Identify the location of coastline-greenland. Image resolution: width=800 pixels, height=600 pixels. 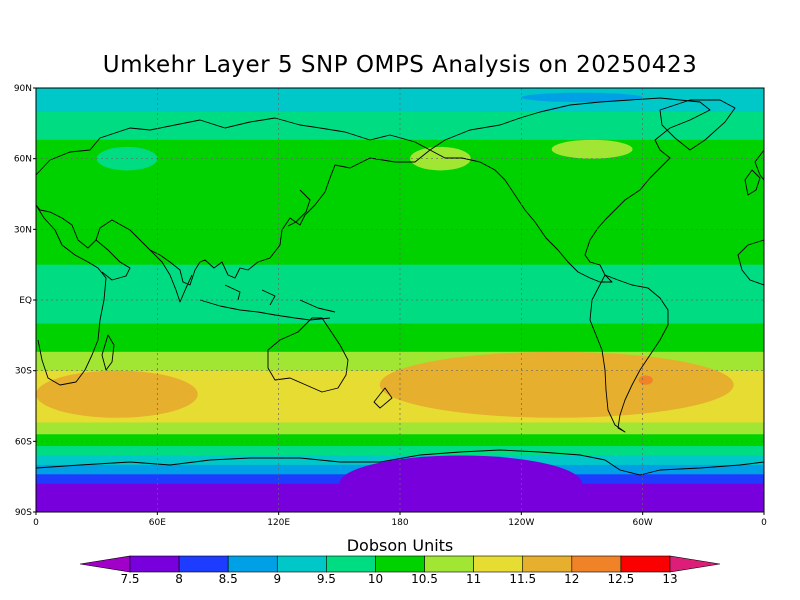
(697, 125).